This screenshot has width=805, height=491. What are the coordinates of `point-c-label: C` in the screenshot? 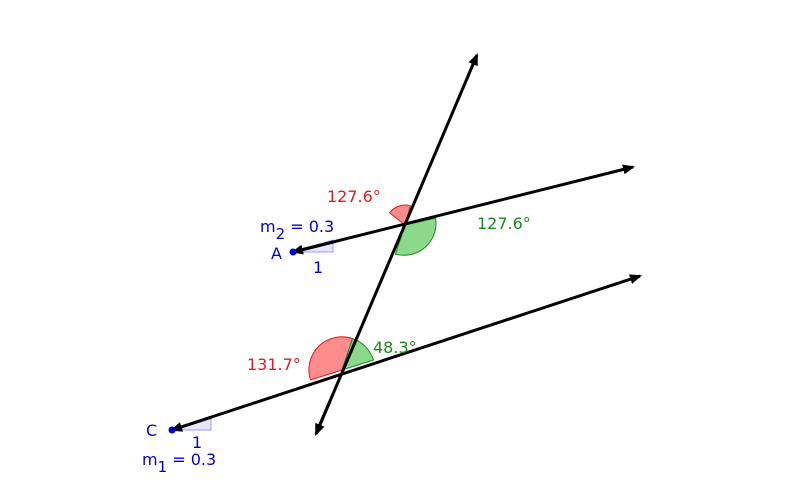 It's located at (151, 430).